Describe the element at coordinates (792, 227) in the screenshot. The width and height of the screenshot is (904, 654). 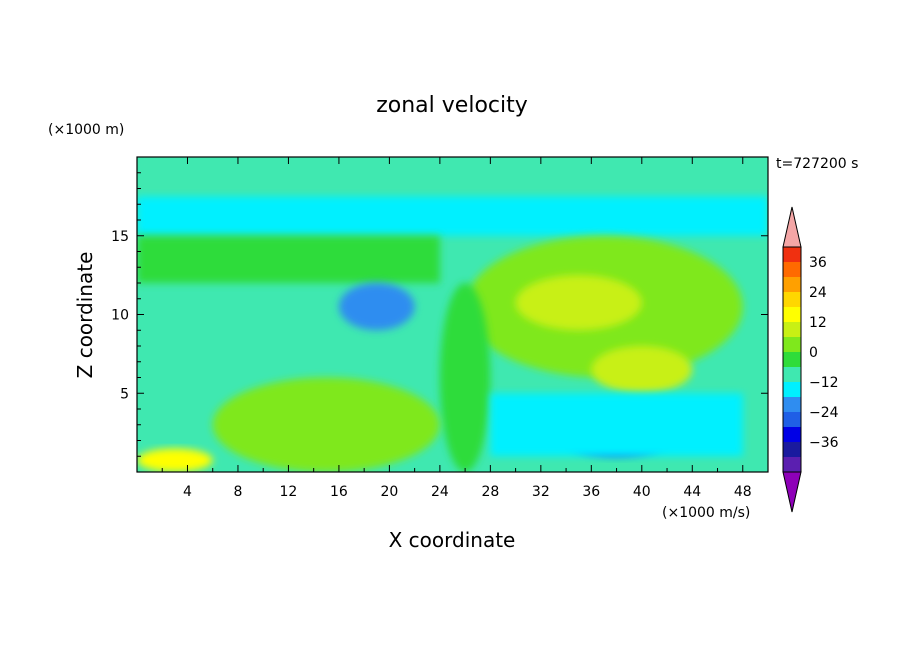
I see `colorbar-max-arrow` at that location.